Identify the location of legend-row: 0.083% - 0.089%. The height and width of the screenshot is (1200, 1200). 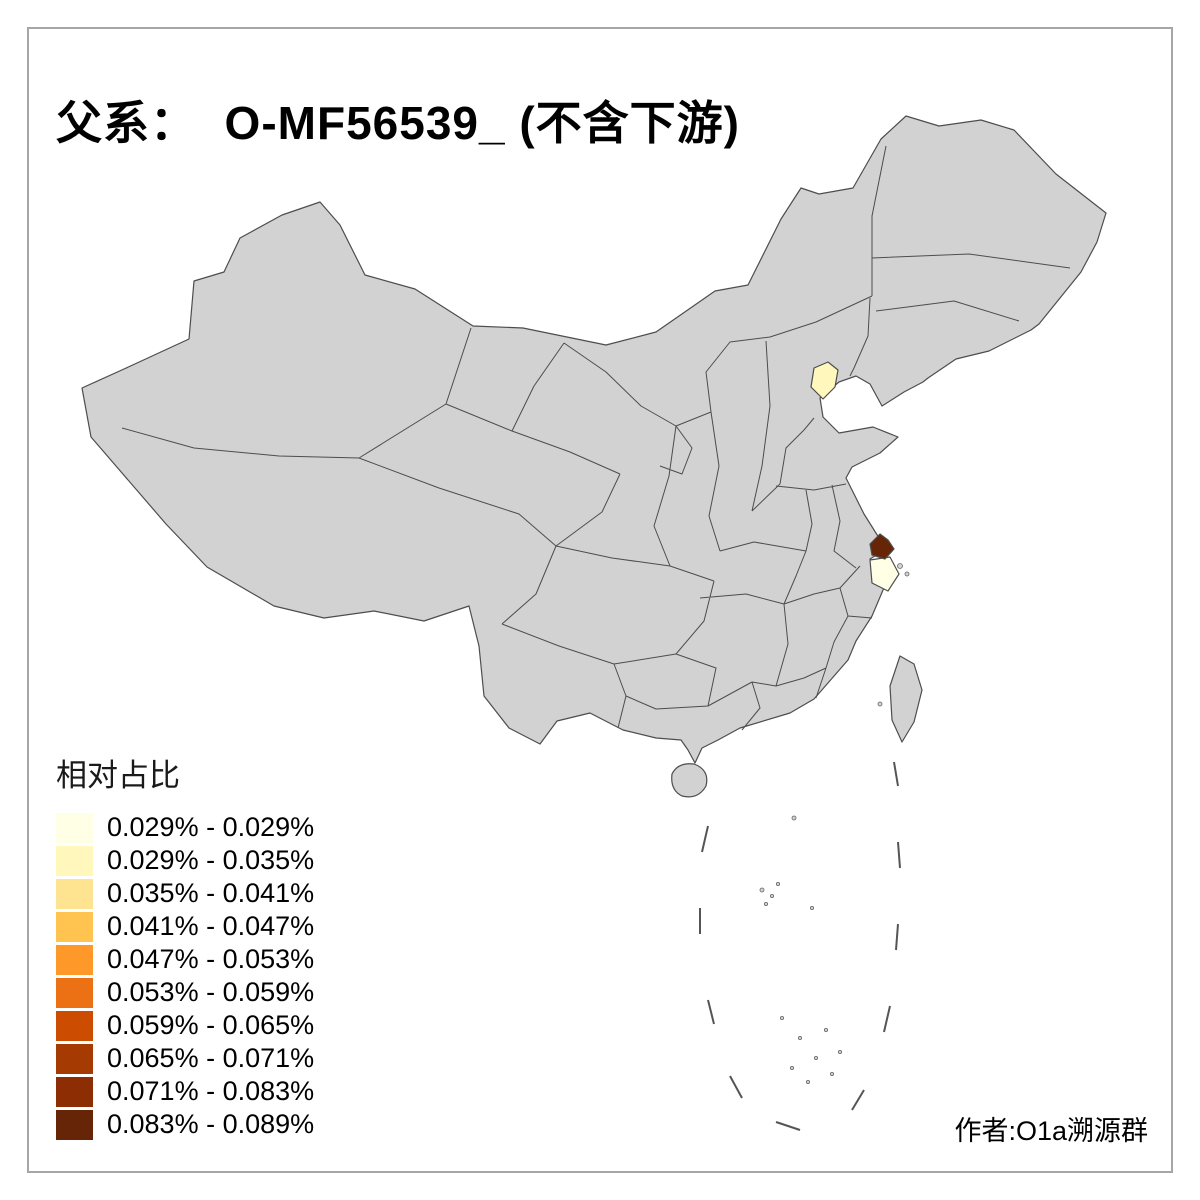
(185, 1124).